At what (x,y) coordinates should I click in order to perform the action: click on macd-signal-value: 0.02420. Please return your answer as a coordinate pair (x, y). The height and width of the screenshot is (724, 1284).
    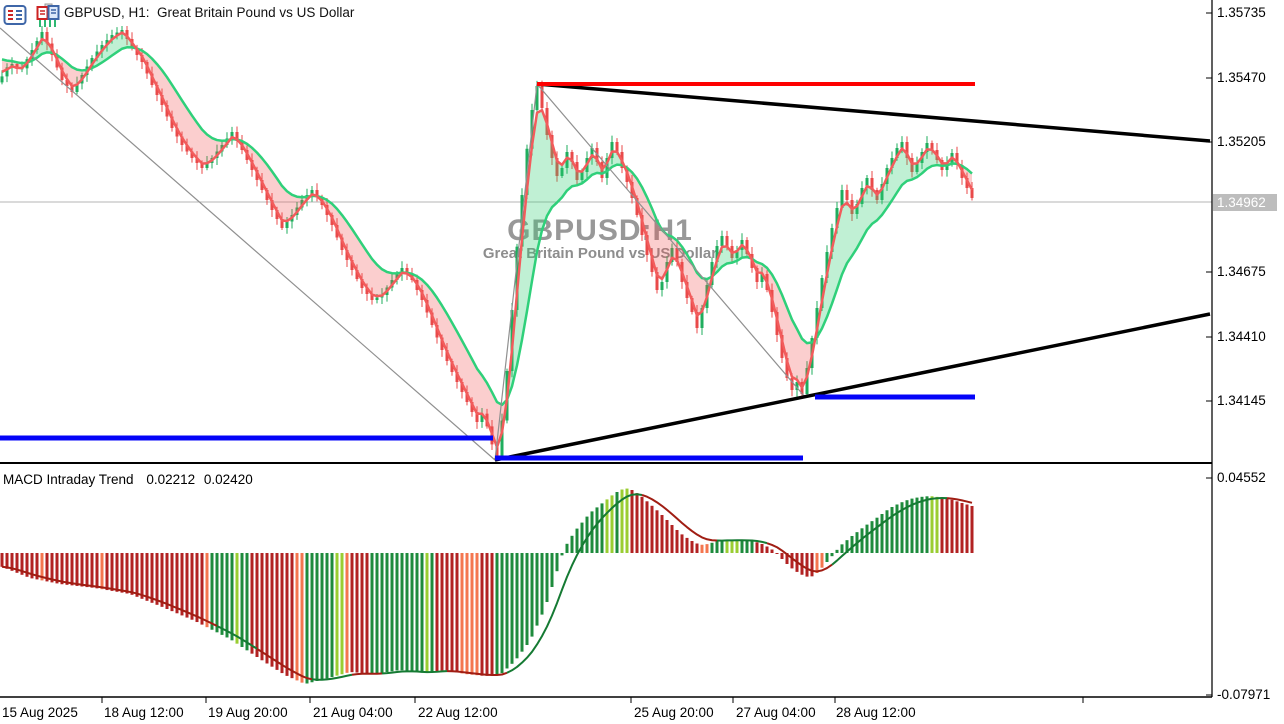
    Looking at the image, I should click on (228, 479).